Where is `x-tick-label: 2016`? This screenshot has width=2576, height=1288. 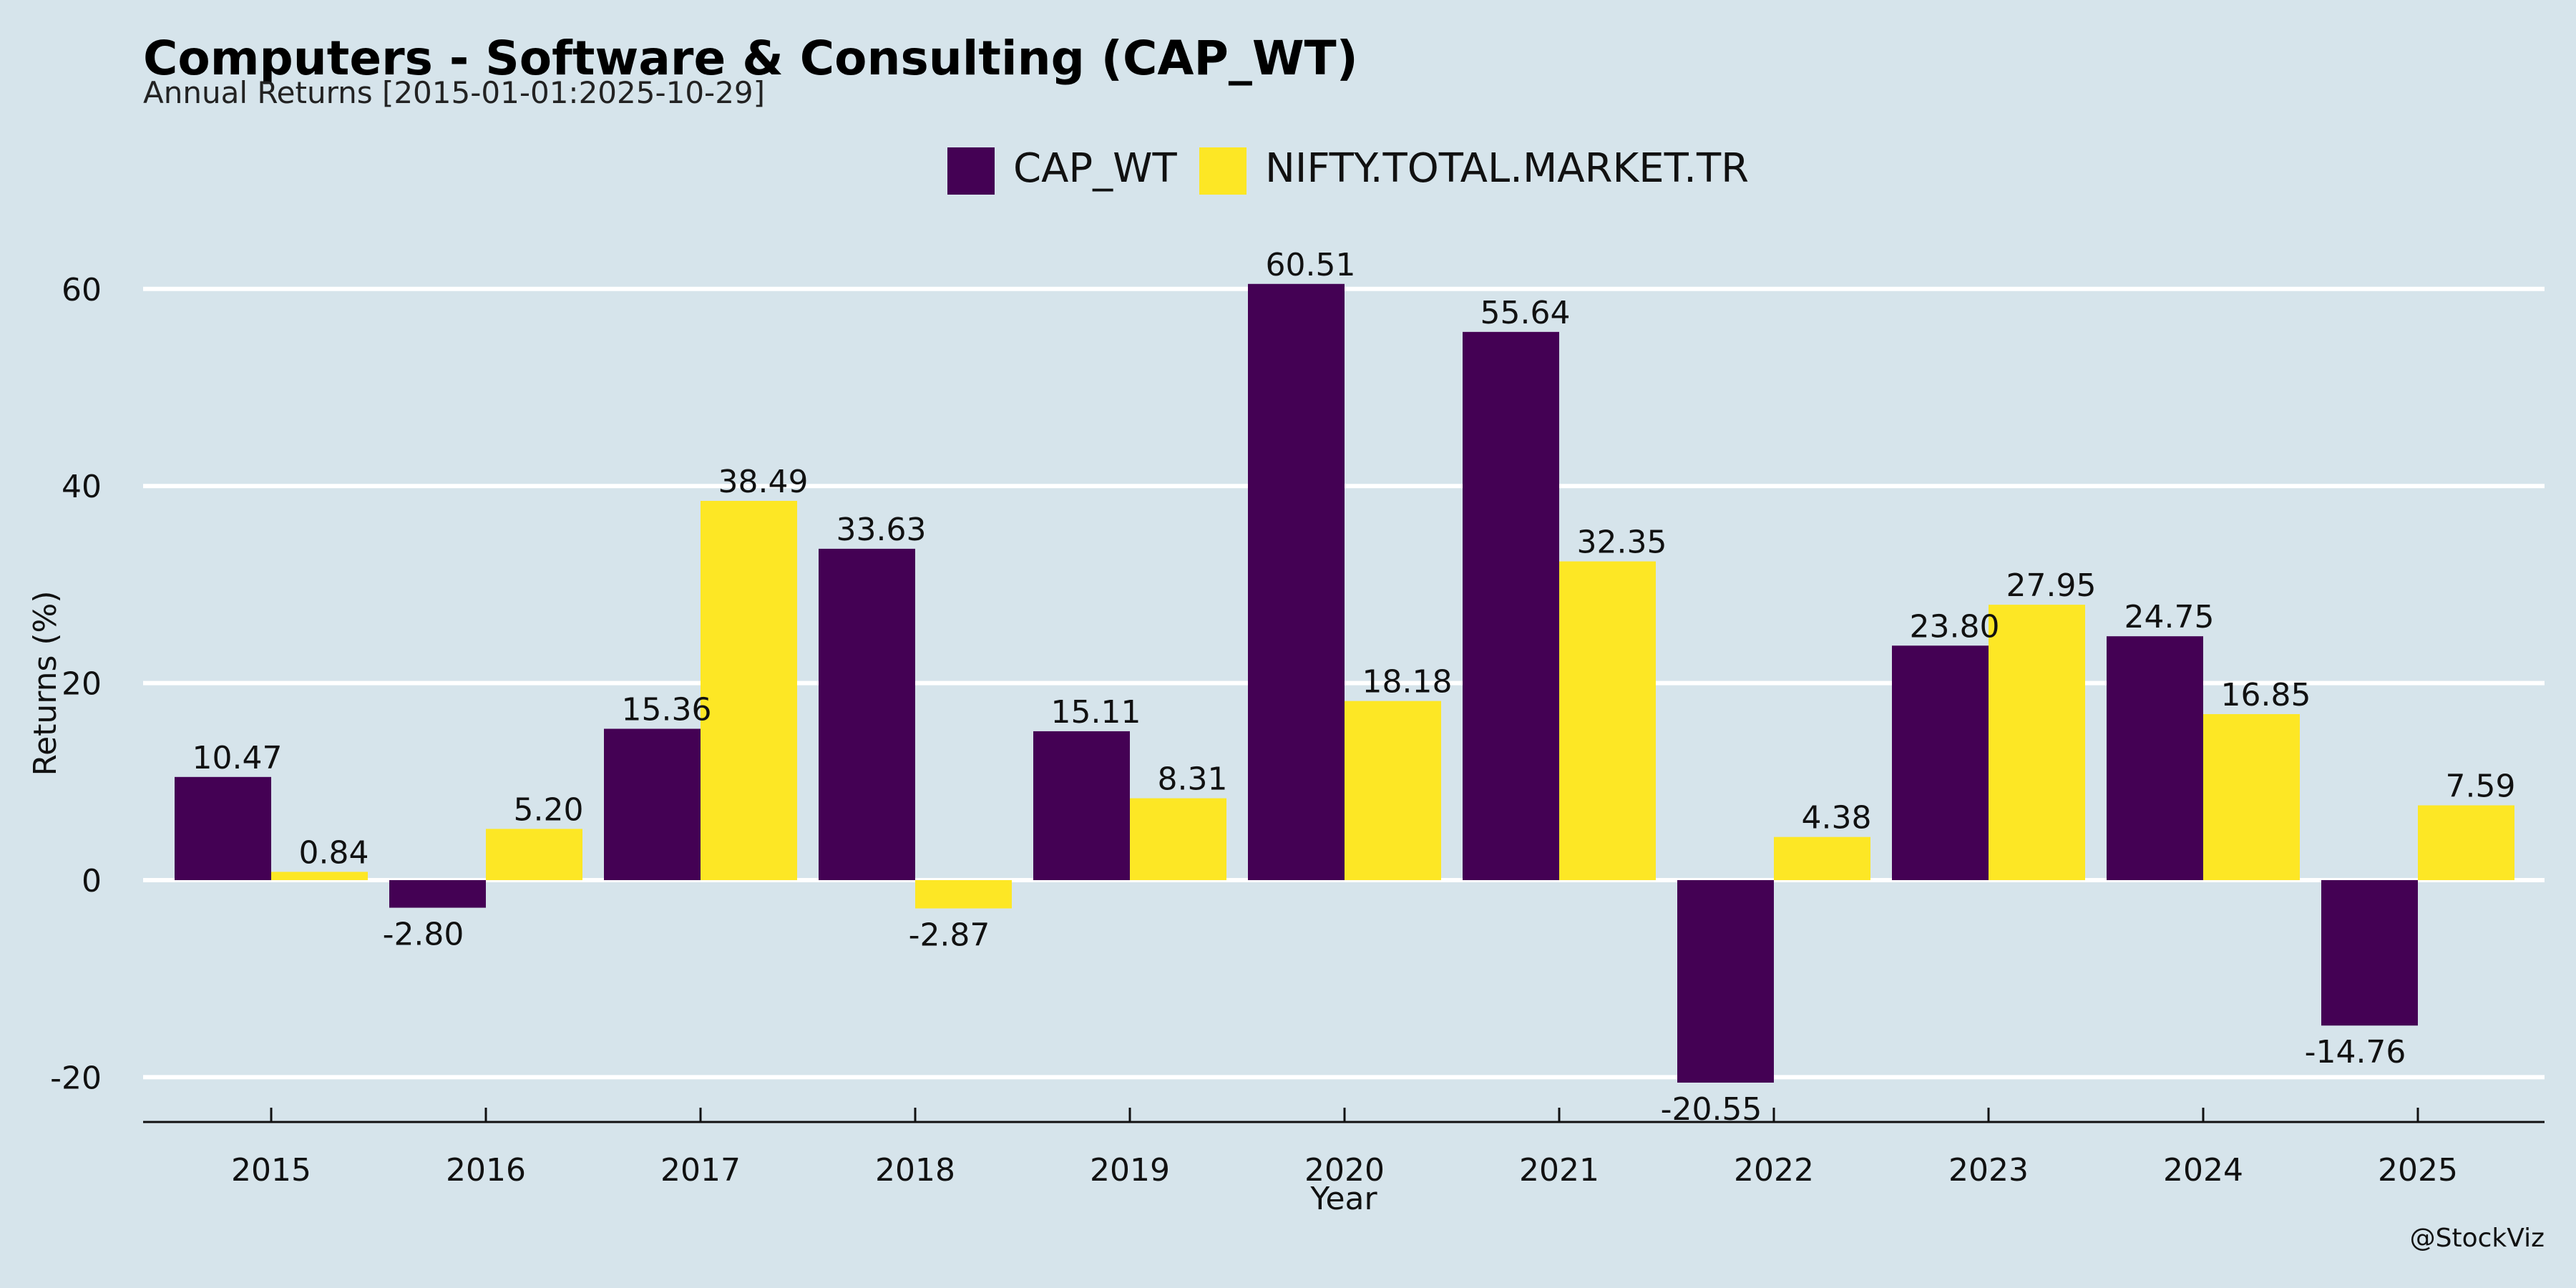 x-tick-label: 2016 is located at coordinates (486, 1170).